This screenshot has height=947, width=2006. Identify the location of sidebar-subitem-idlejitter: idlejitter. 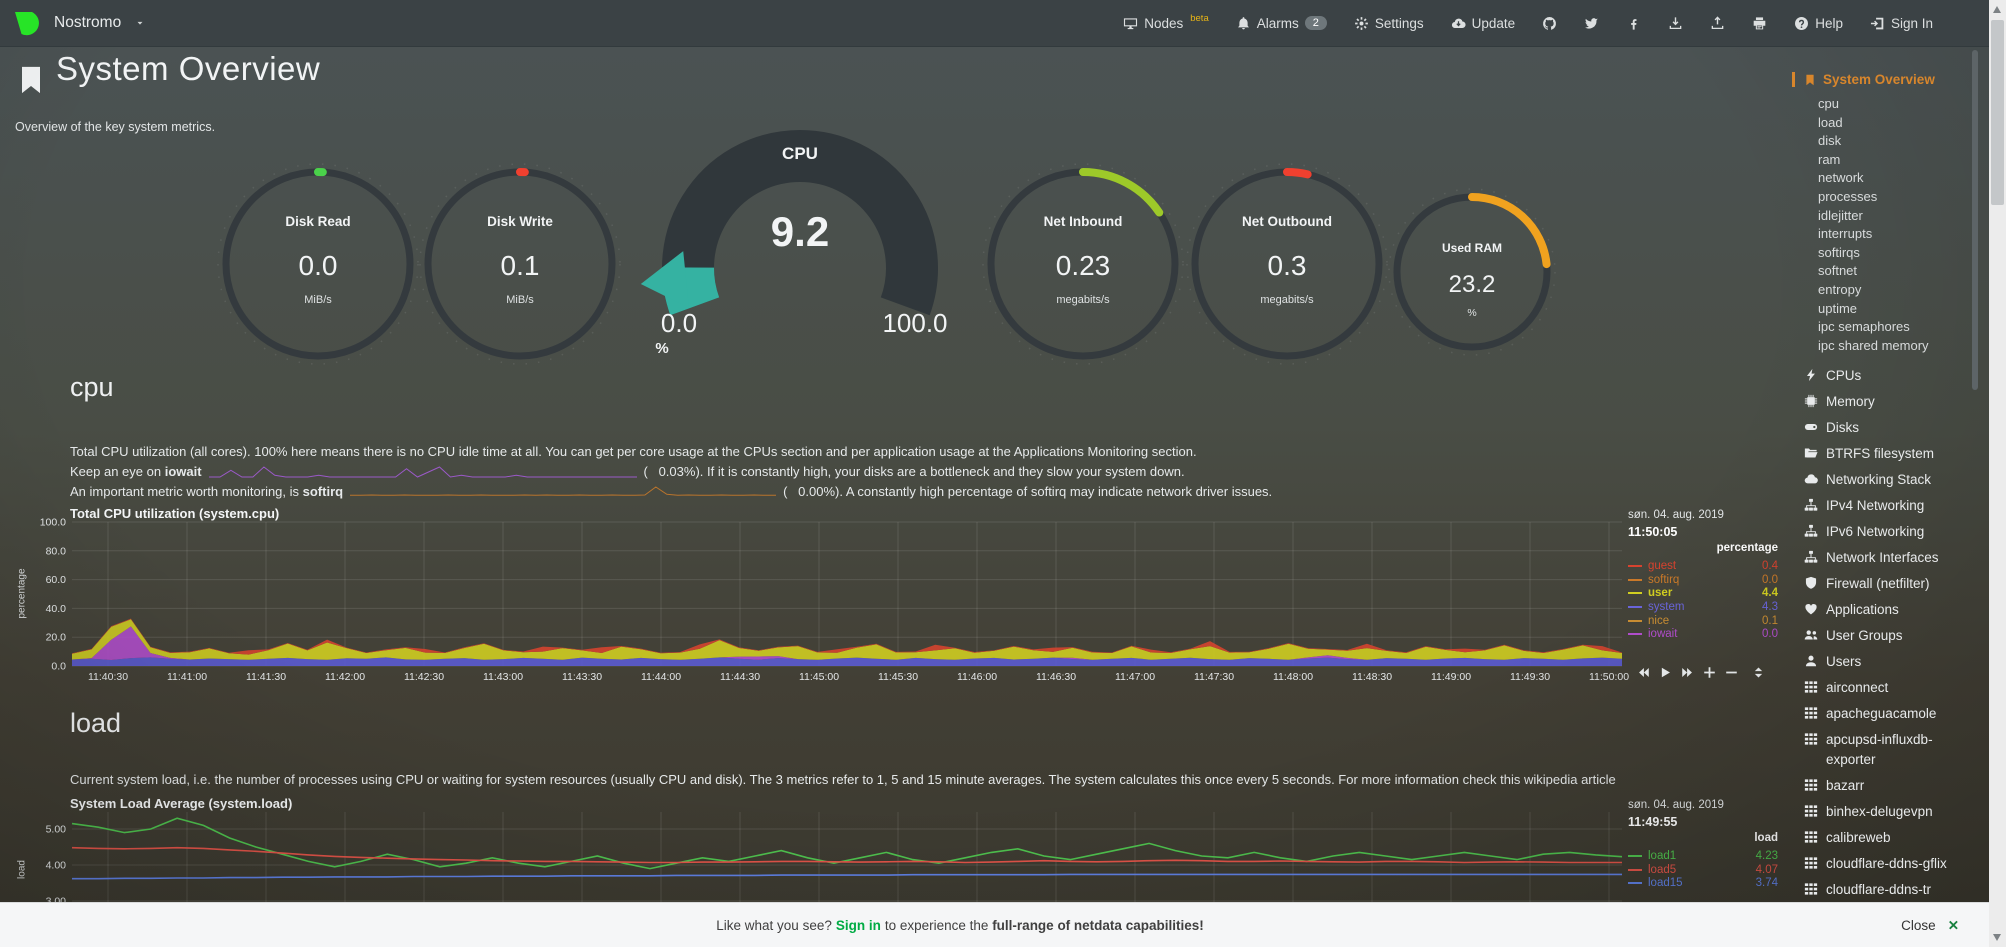
(1840, 215).